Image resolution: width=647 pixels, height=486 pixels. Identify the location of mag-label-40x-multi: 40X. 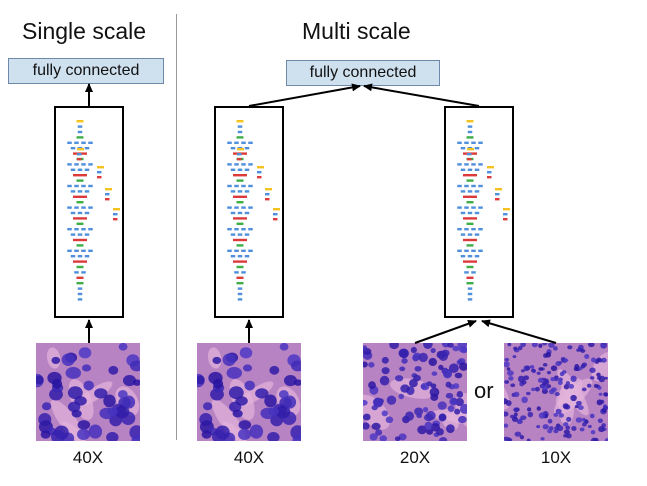
(249, 457).